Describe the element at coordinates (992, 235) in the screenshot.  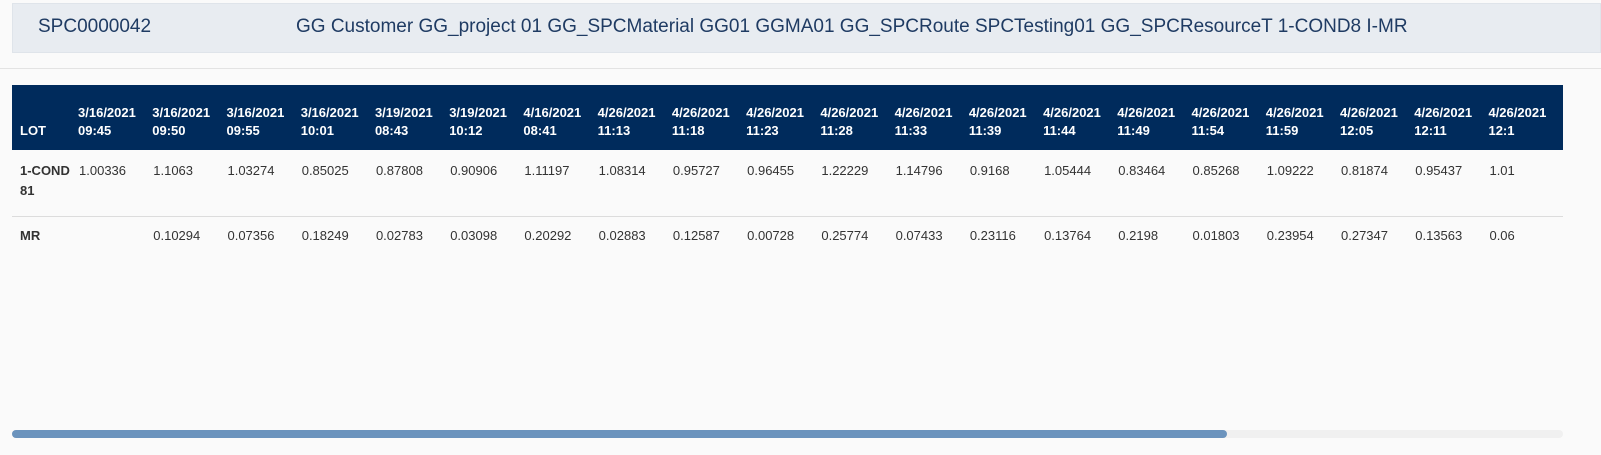
I see `table-cell: 0.23116` at that location.